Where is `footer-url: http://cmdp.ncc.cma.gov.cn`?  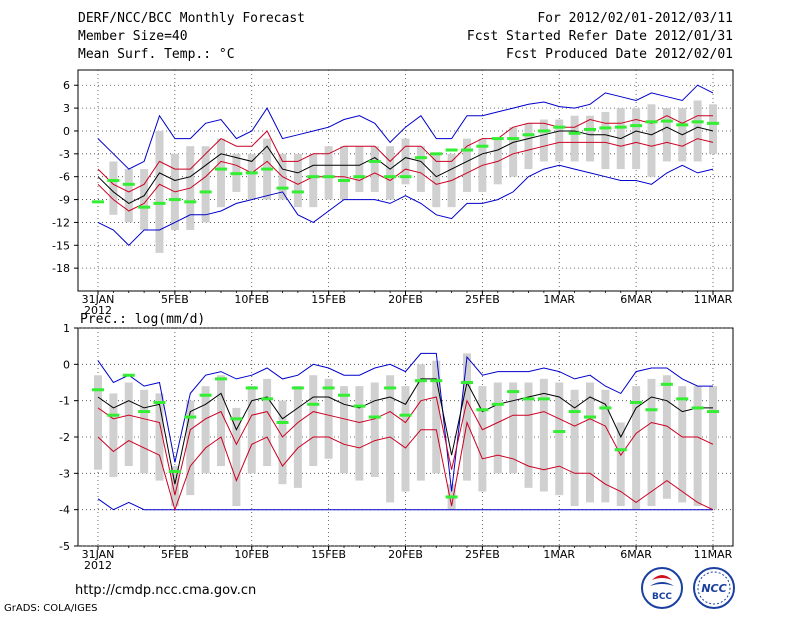
footer-url: http://cmdp.ncc.cma.gov.cn is located at coordinates (166, 590).